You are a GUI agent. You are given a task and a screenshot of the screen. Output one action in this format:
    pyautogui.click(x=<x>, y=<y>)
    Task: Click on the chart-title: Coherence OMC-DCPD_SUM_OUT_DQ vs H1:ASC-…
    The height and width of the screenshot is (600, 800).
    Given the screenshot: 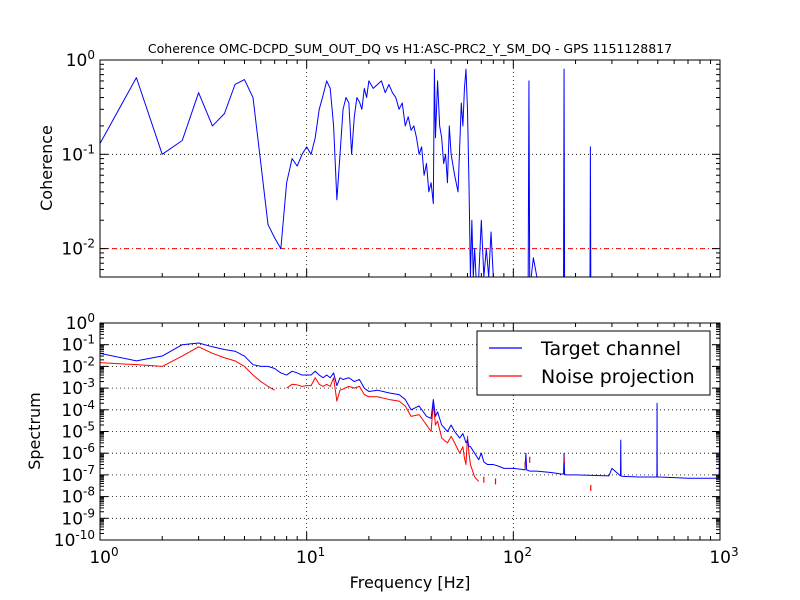 What is the action you would take?
    pyautogui.click(x=410, y=48)
    